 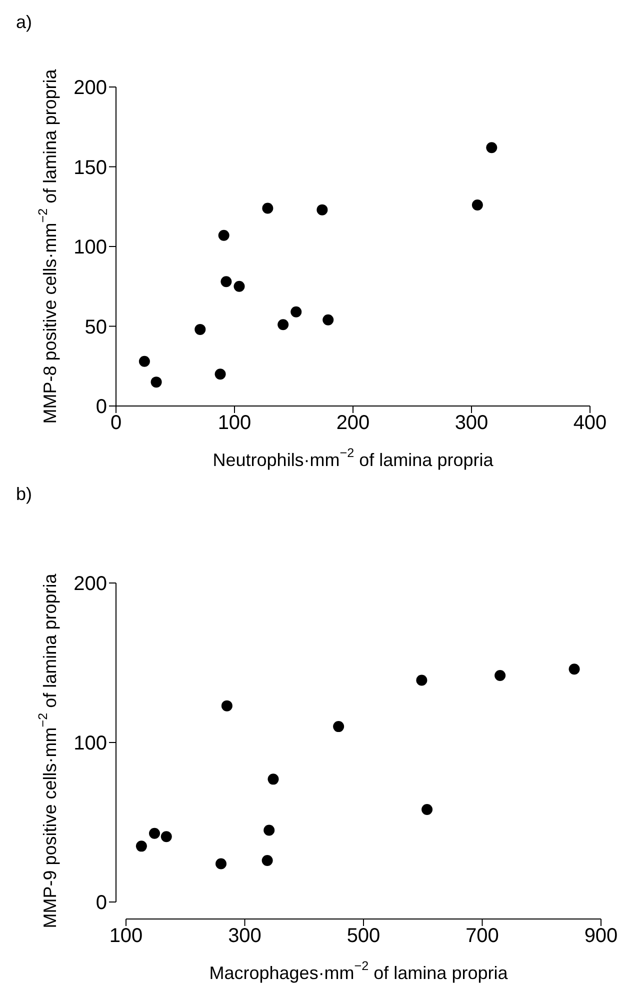 What do you see at coordinates (482, 936) in the screenshot?
I see `x-tick-label: 700` at bounding box center [482, 936].